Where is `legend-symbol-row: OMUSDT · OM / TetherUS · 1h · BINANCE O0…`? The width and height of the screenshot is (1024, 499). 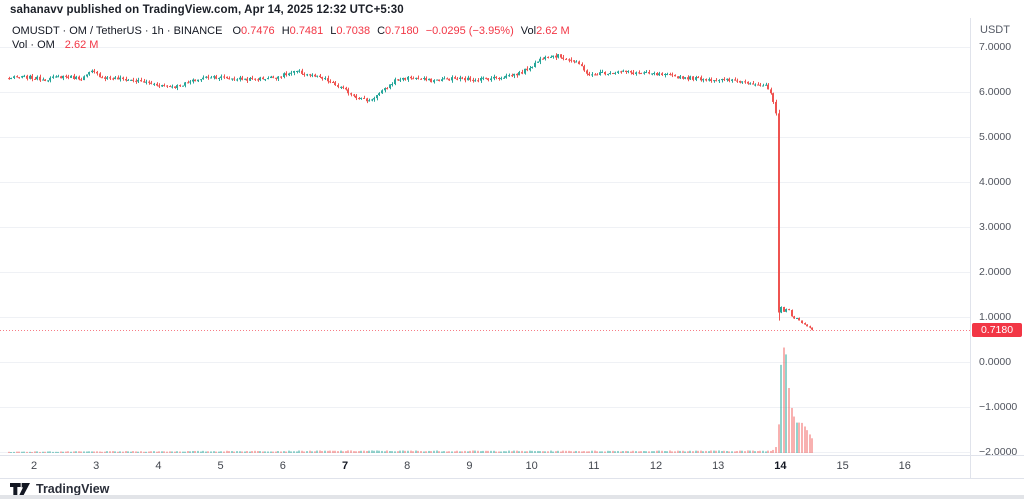 legend-symbol-row: OMUSDT · OM / TetherUS · 1h · BINANCE O0… is located at coordinates (291, 31).